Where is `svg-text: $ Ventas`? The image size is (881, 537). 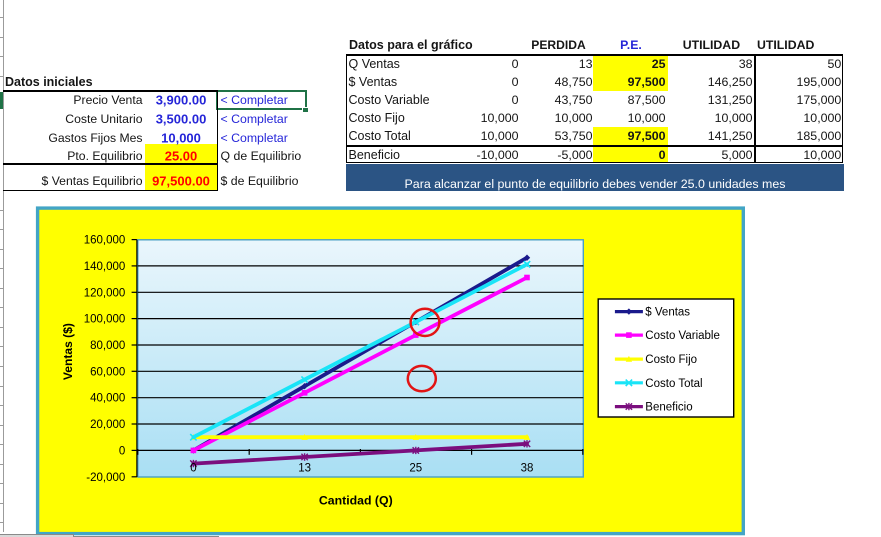 svg-text: $ Ventas is located at coordinates (667, 313).